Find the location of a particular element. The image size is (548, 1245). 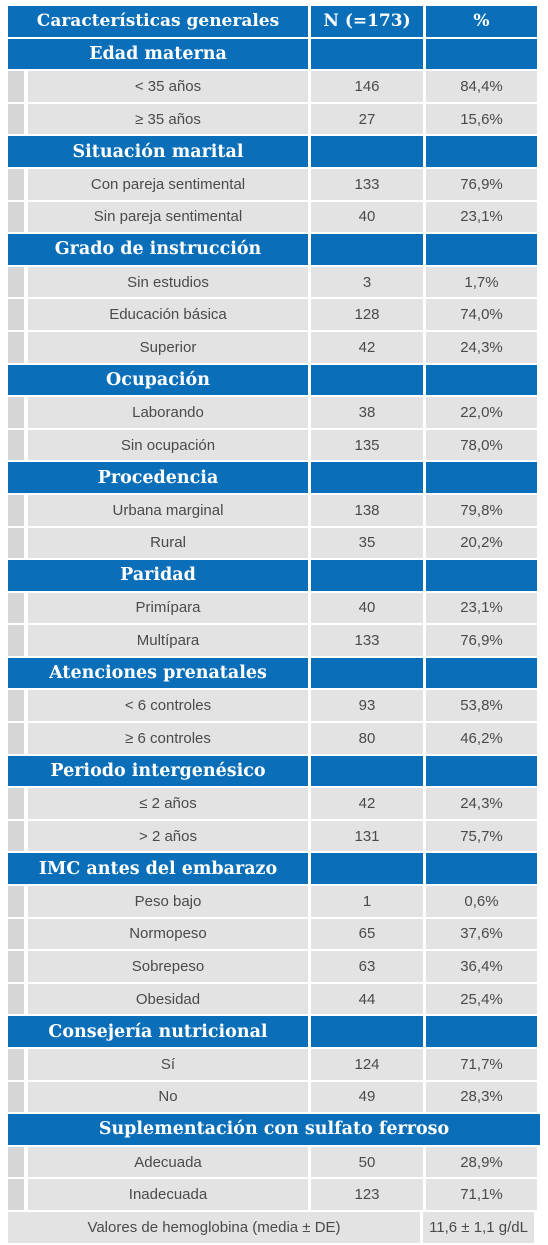

row-label: < 35 años is located at coordinates (168, 86).